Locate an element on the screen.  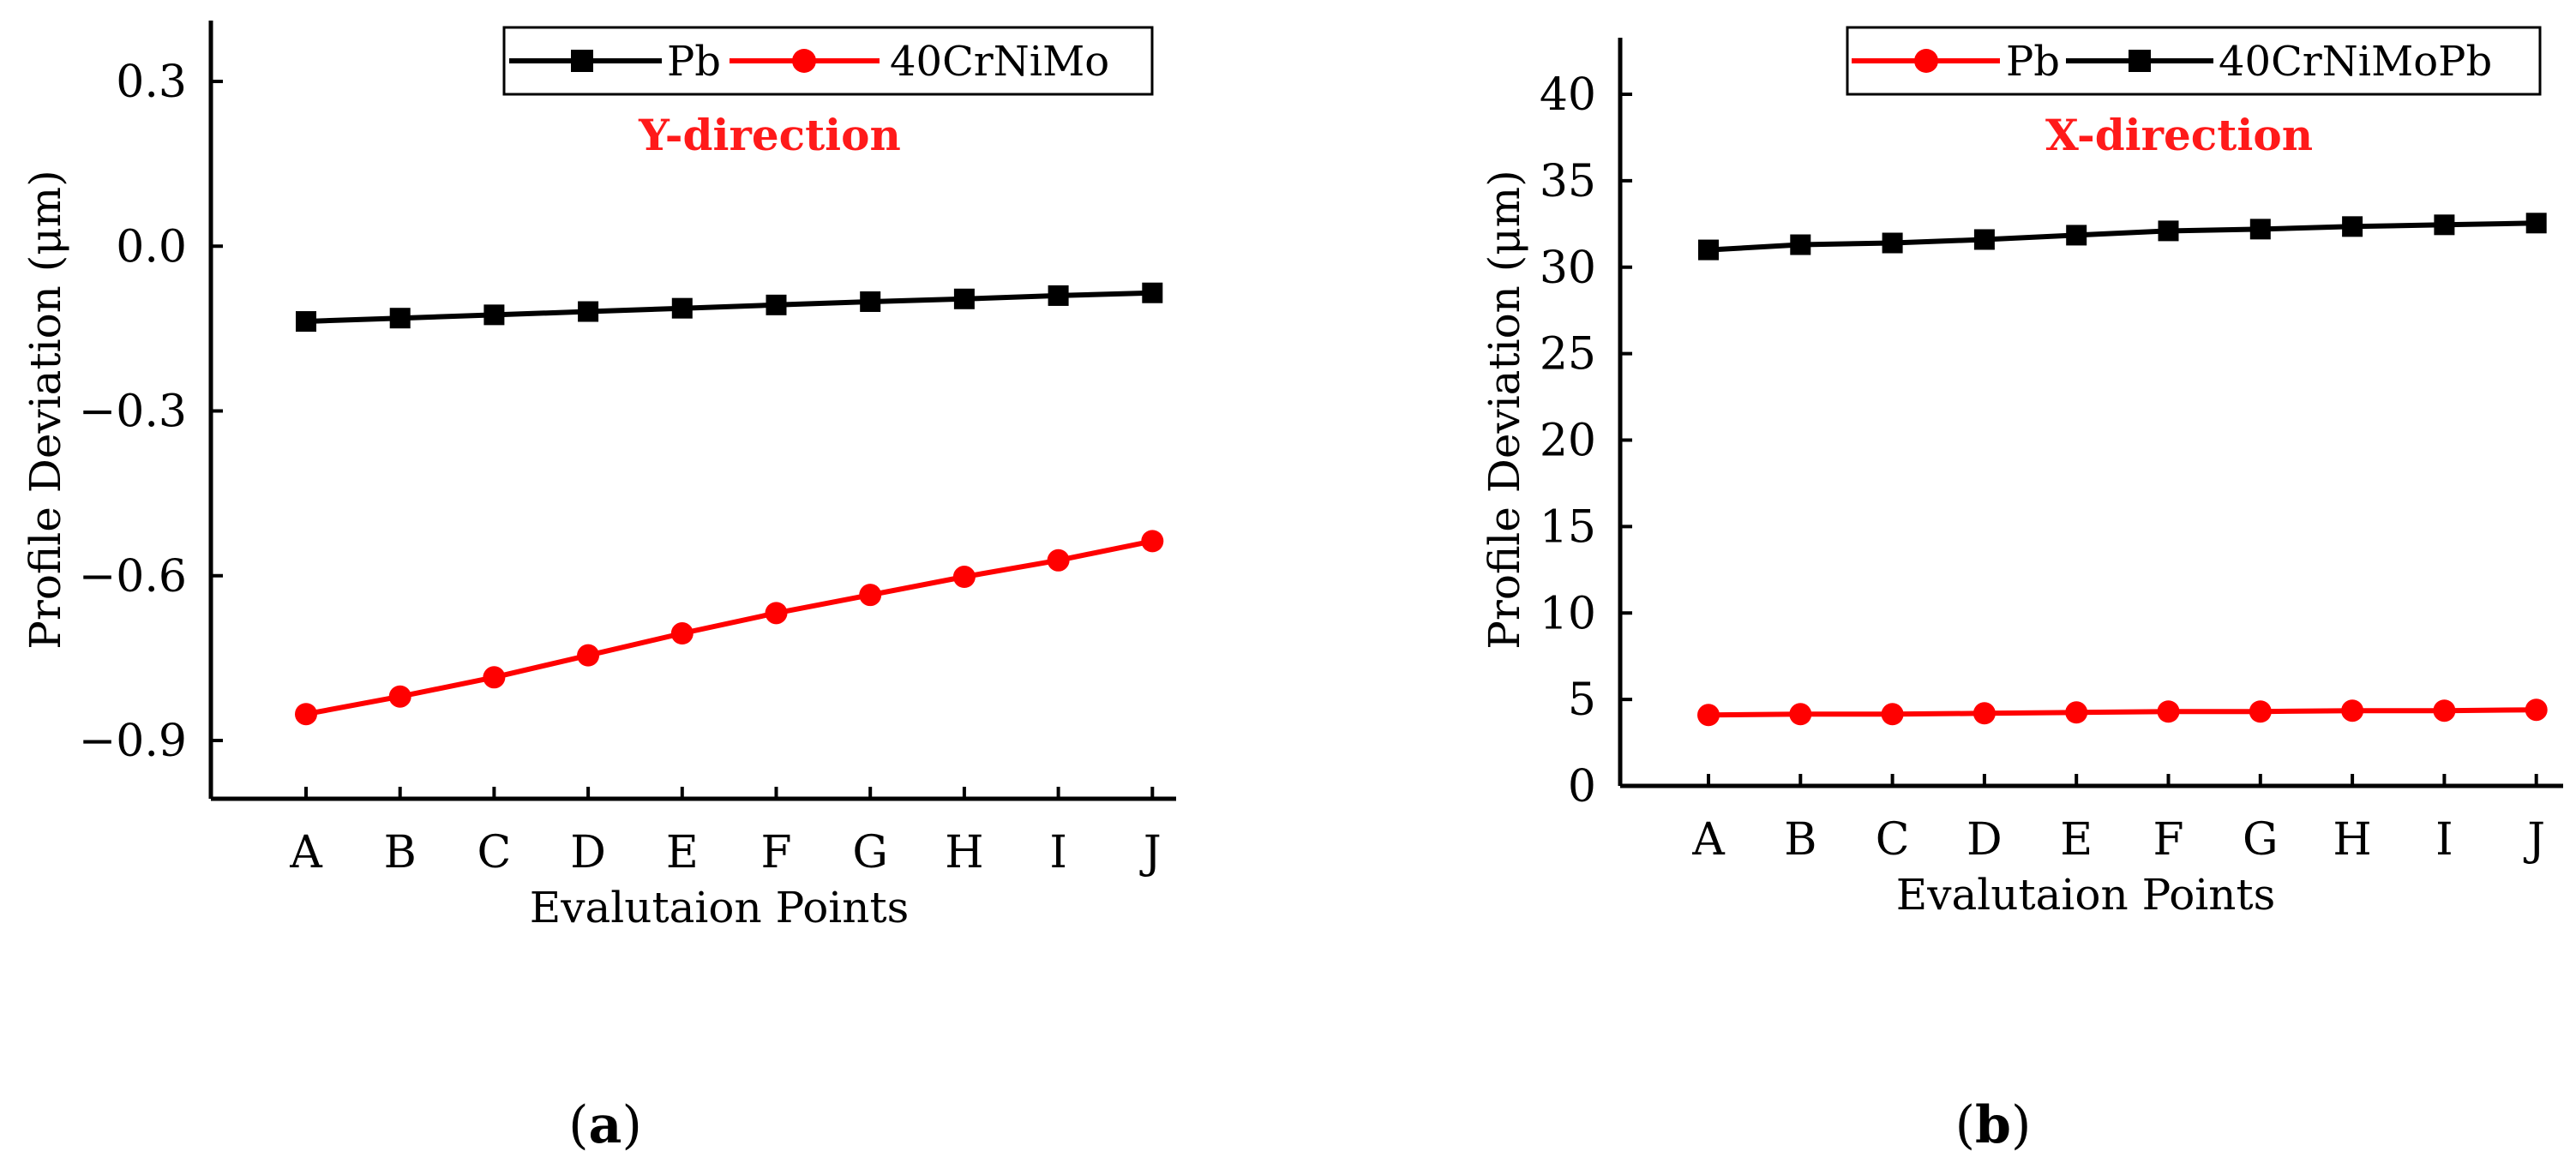
chart-a-legend-label-40crnimo: 40CrNiMo is located at coordinates (999, 62).